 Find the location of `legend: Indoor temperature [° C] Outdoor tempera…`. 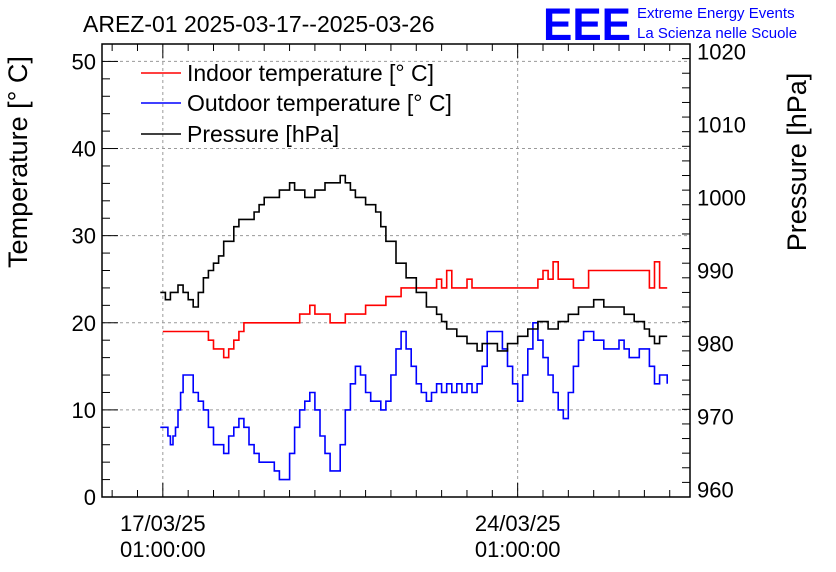

legend: Indoor temperature [° C] Outdoor tempera… is located at coordinates (296, 103).